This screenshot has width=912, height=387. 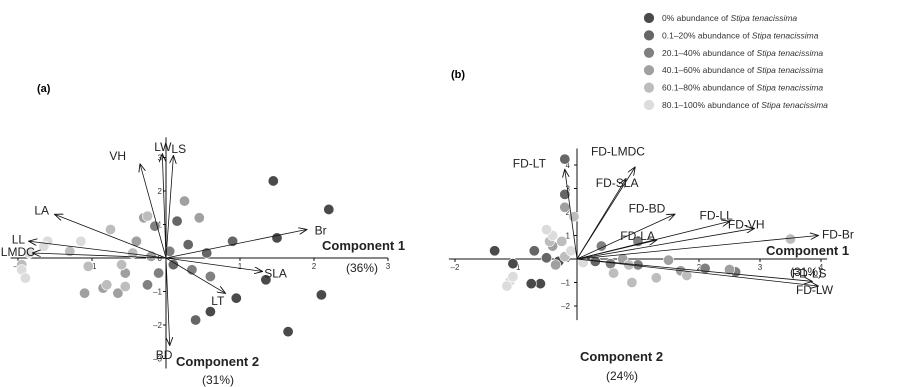 What do you see at coordinates (806, 272) in the screenshot?
I see `x-axis-percent: (31%)` at bounding box center [806, 272].